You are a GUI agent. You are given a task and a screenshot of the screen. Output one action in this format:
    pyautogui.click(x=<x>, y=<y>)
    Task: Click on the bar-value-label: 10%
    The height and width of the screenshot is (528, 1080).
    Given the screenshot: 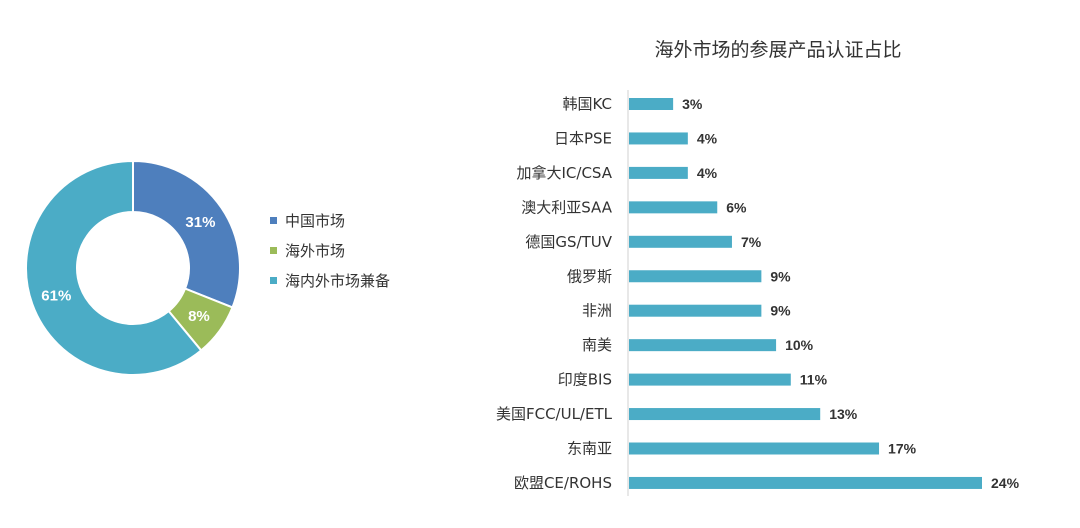 What is the action you would take?
    pyautogui.click(x=799, y=345)
    